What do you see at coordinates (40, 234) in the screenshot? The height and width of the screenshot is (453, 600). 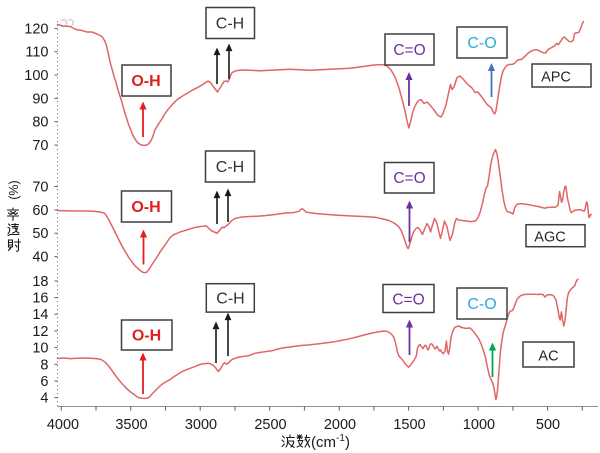 I see `svg-text: 50` at bounding box center [40, 234].